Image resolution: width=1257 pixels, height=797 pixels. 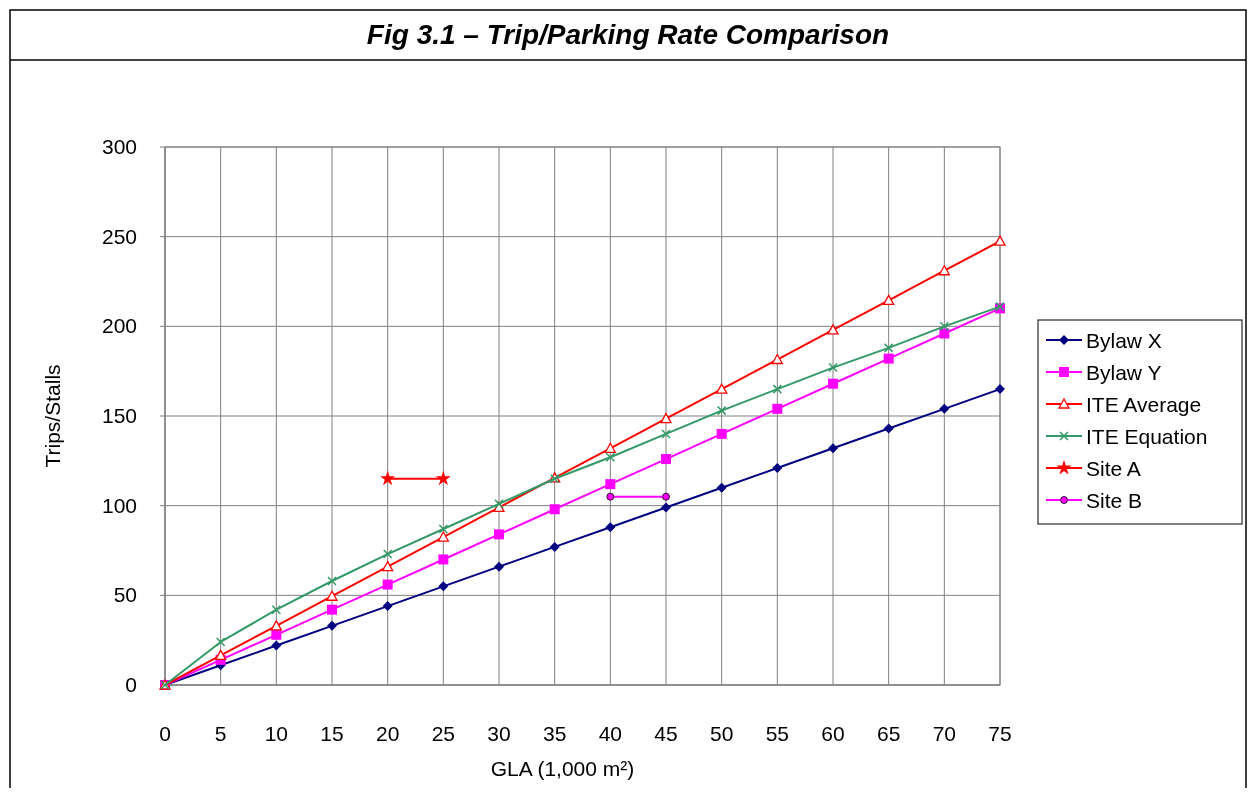 I want to click on x-tick-label: 0, so click(x=165, y=733).